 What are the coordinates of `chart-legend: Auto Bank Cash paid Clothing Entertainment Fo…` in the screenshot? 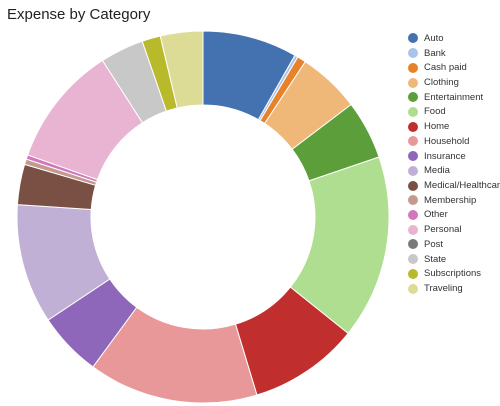 It's located at (454, 163).